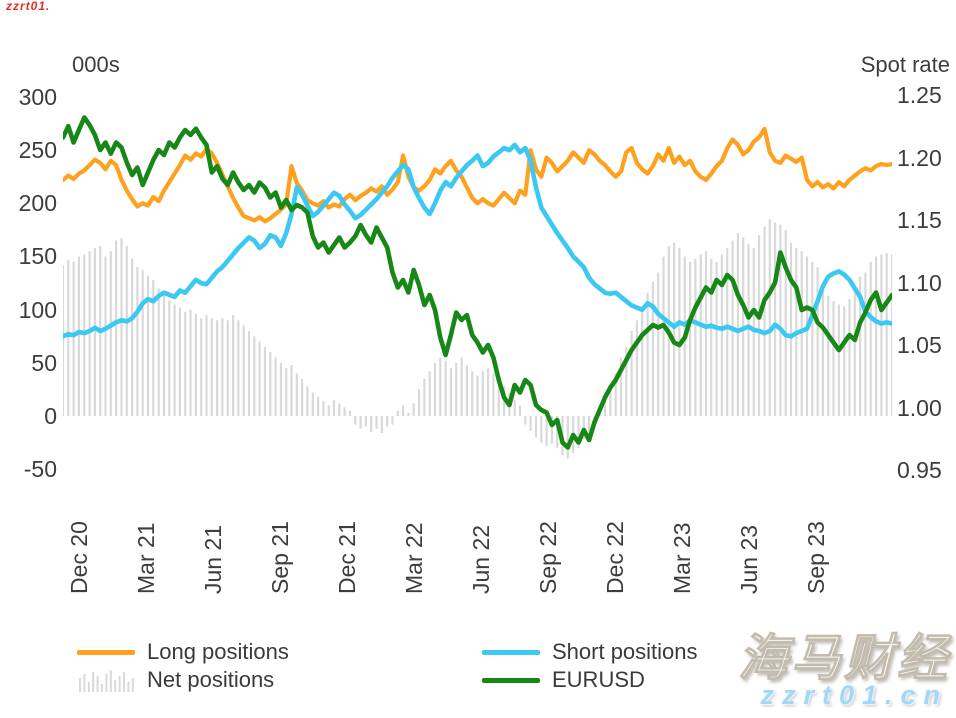 This screenshot has width=956, height=718. What do you see at coordinates (919, 95) in the screenshot?
I see `right-axis-tick: 1.25` at bounding box center [919, 95].